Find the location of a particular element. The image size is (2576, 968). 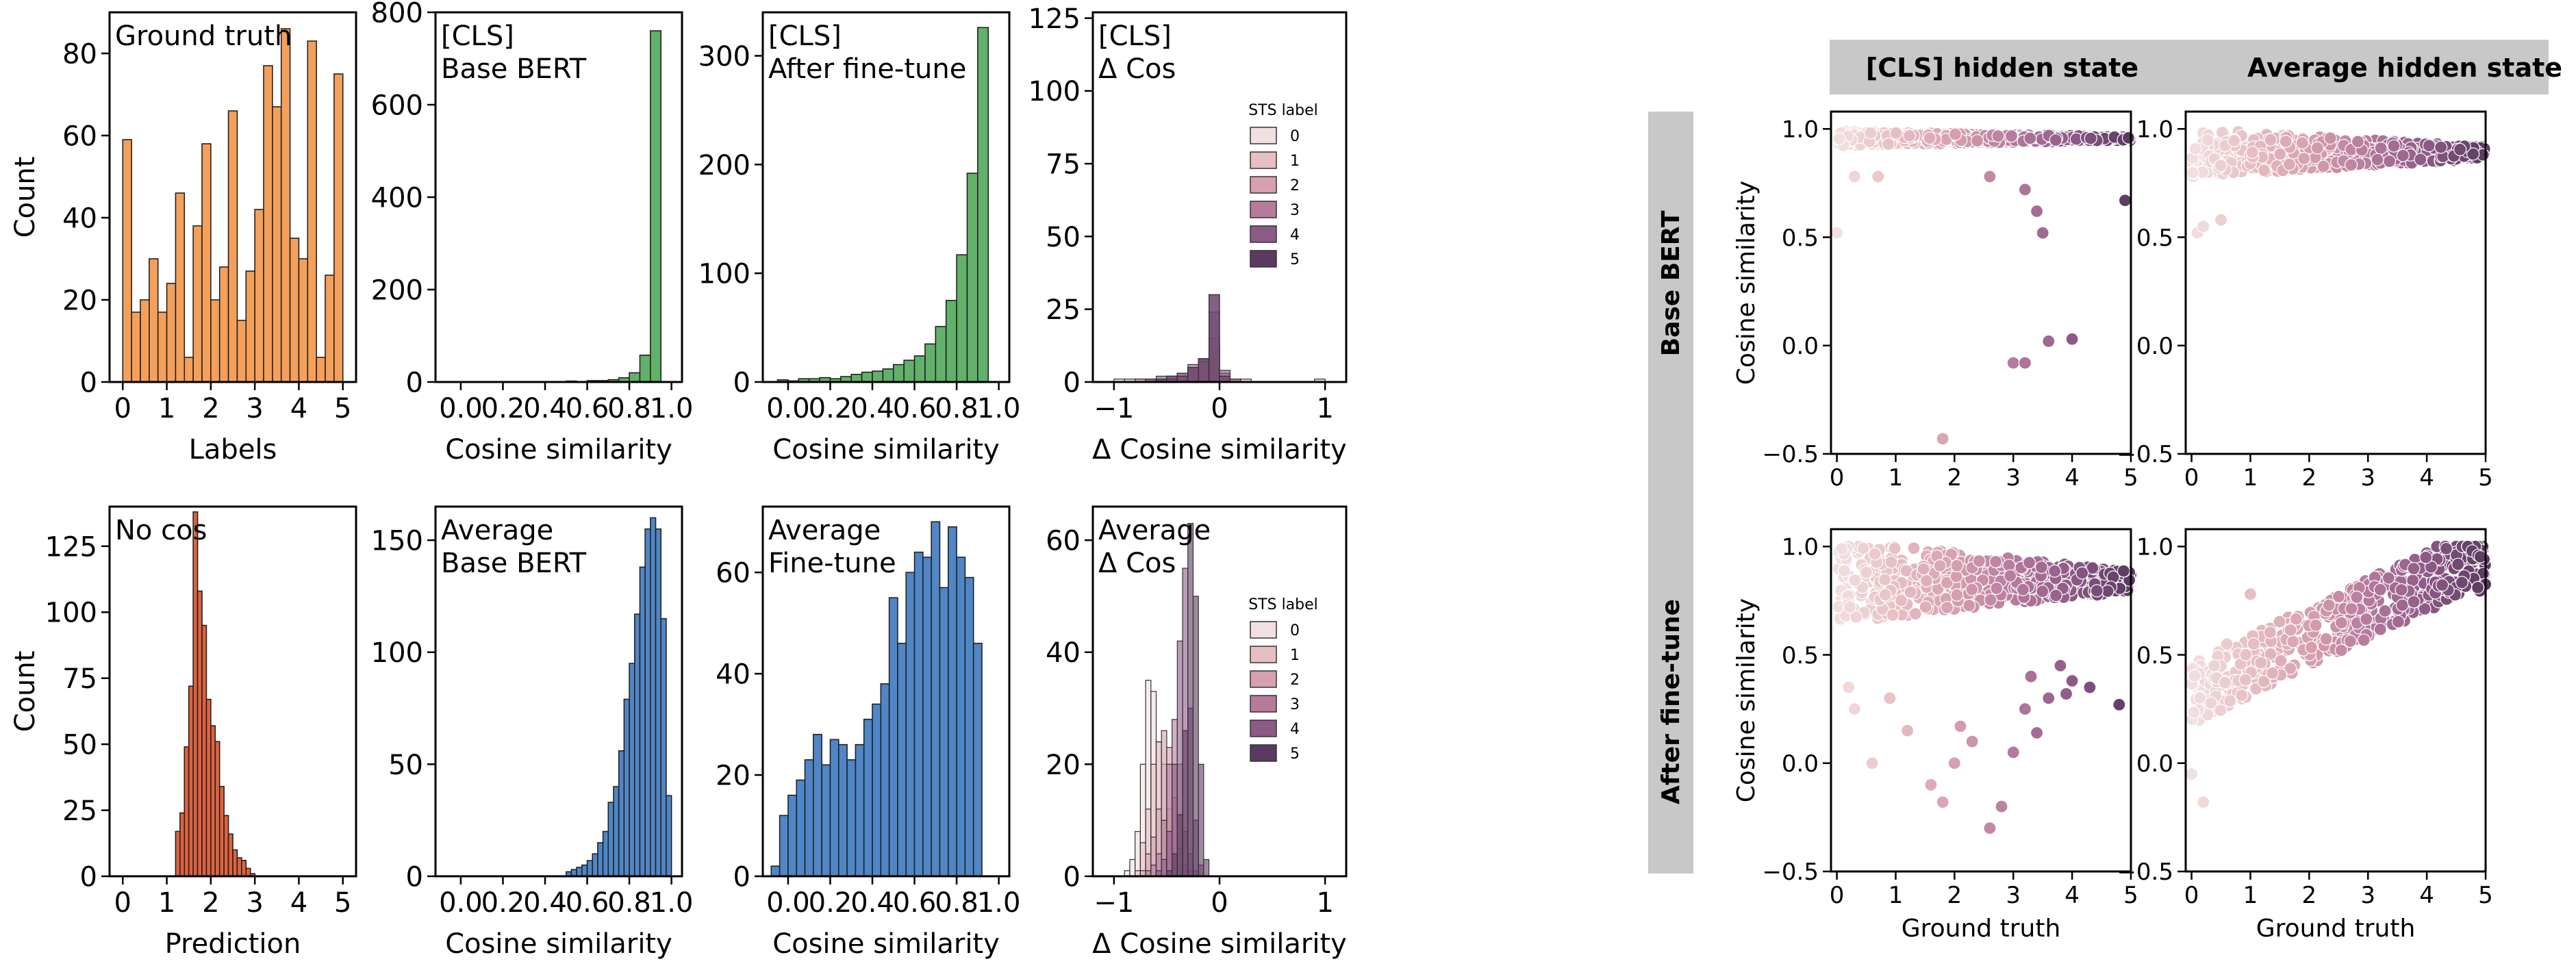

y-tick-label: 80 is located at coordinates (79, 54).